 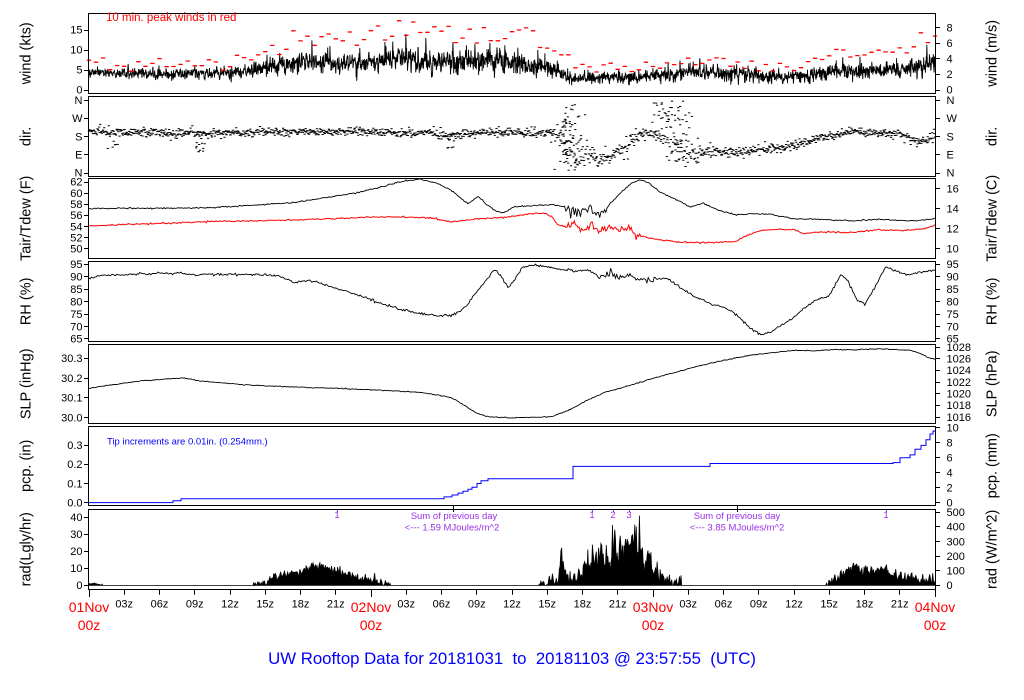 What do you see at coordinates (71, 399) in the screenshot?
I see `svg-text: 30.1` at bounding box center [71, 399].